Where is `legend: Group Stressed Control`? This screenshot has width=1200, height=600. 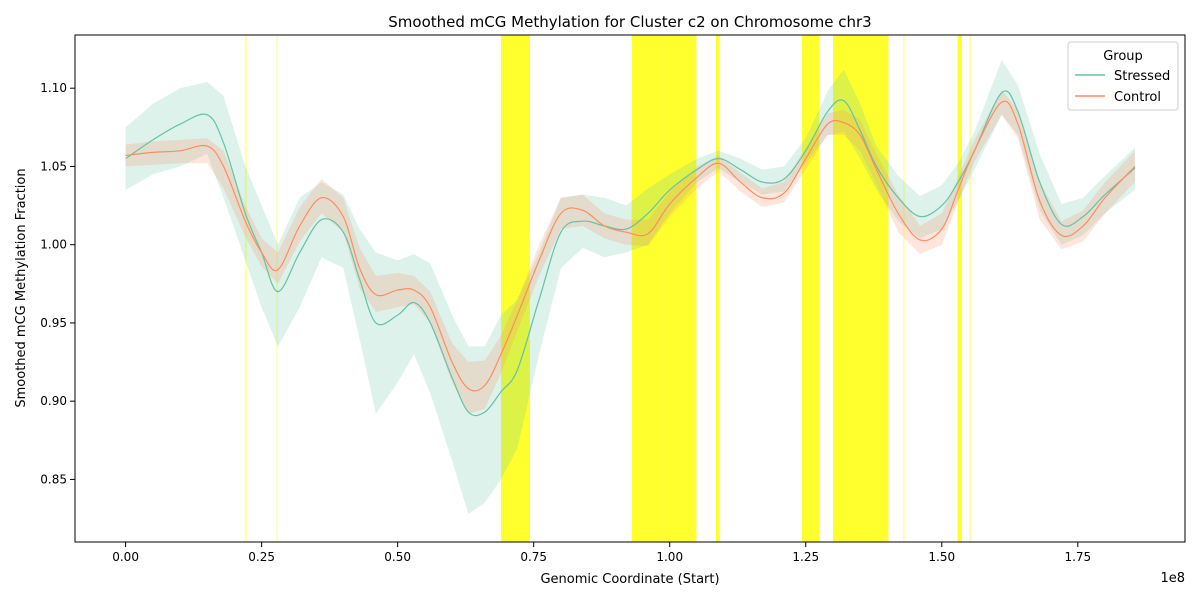
legend: Group Stressed Control is located at coordinates (1123, 76).